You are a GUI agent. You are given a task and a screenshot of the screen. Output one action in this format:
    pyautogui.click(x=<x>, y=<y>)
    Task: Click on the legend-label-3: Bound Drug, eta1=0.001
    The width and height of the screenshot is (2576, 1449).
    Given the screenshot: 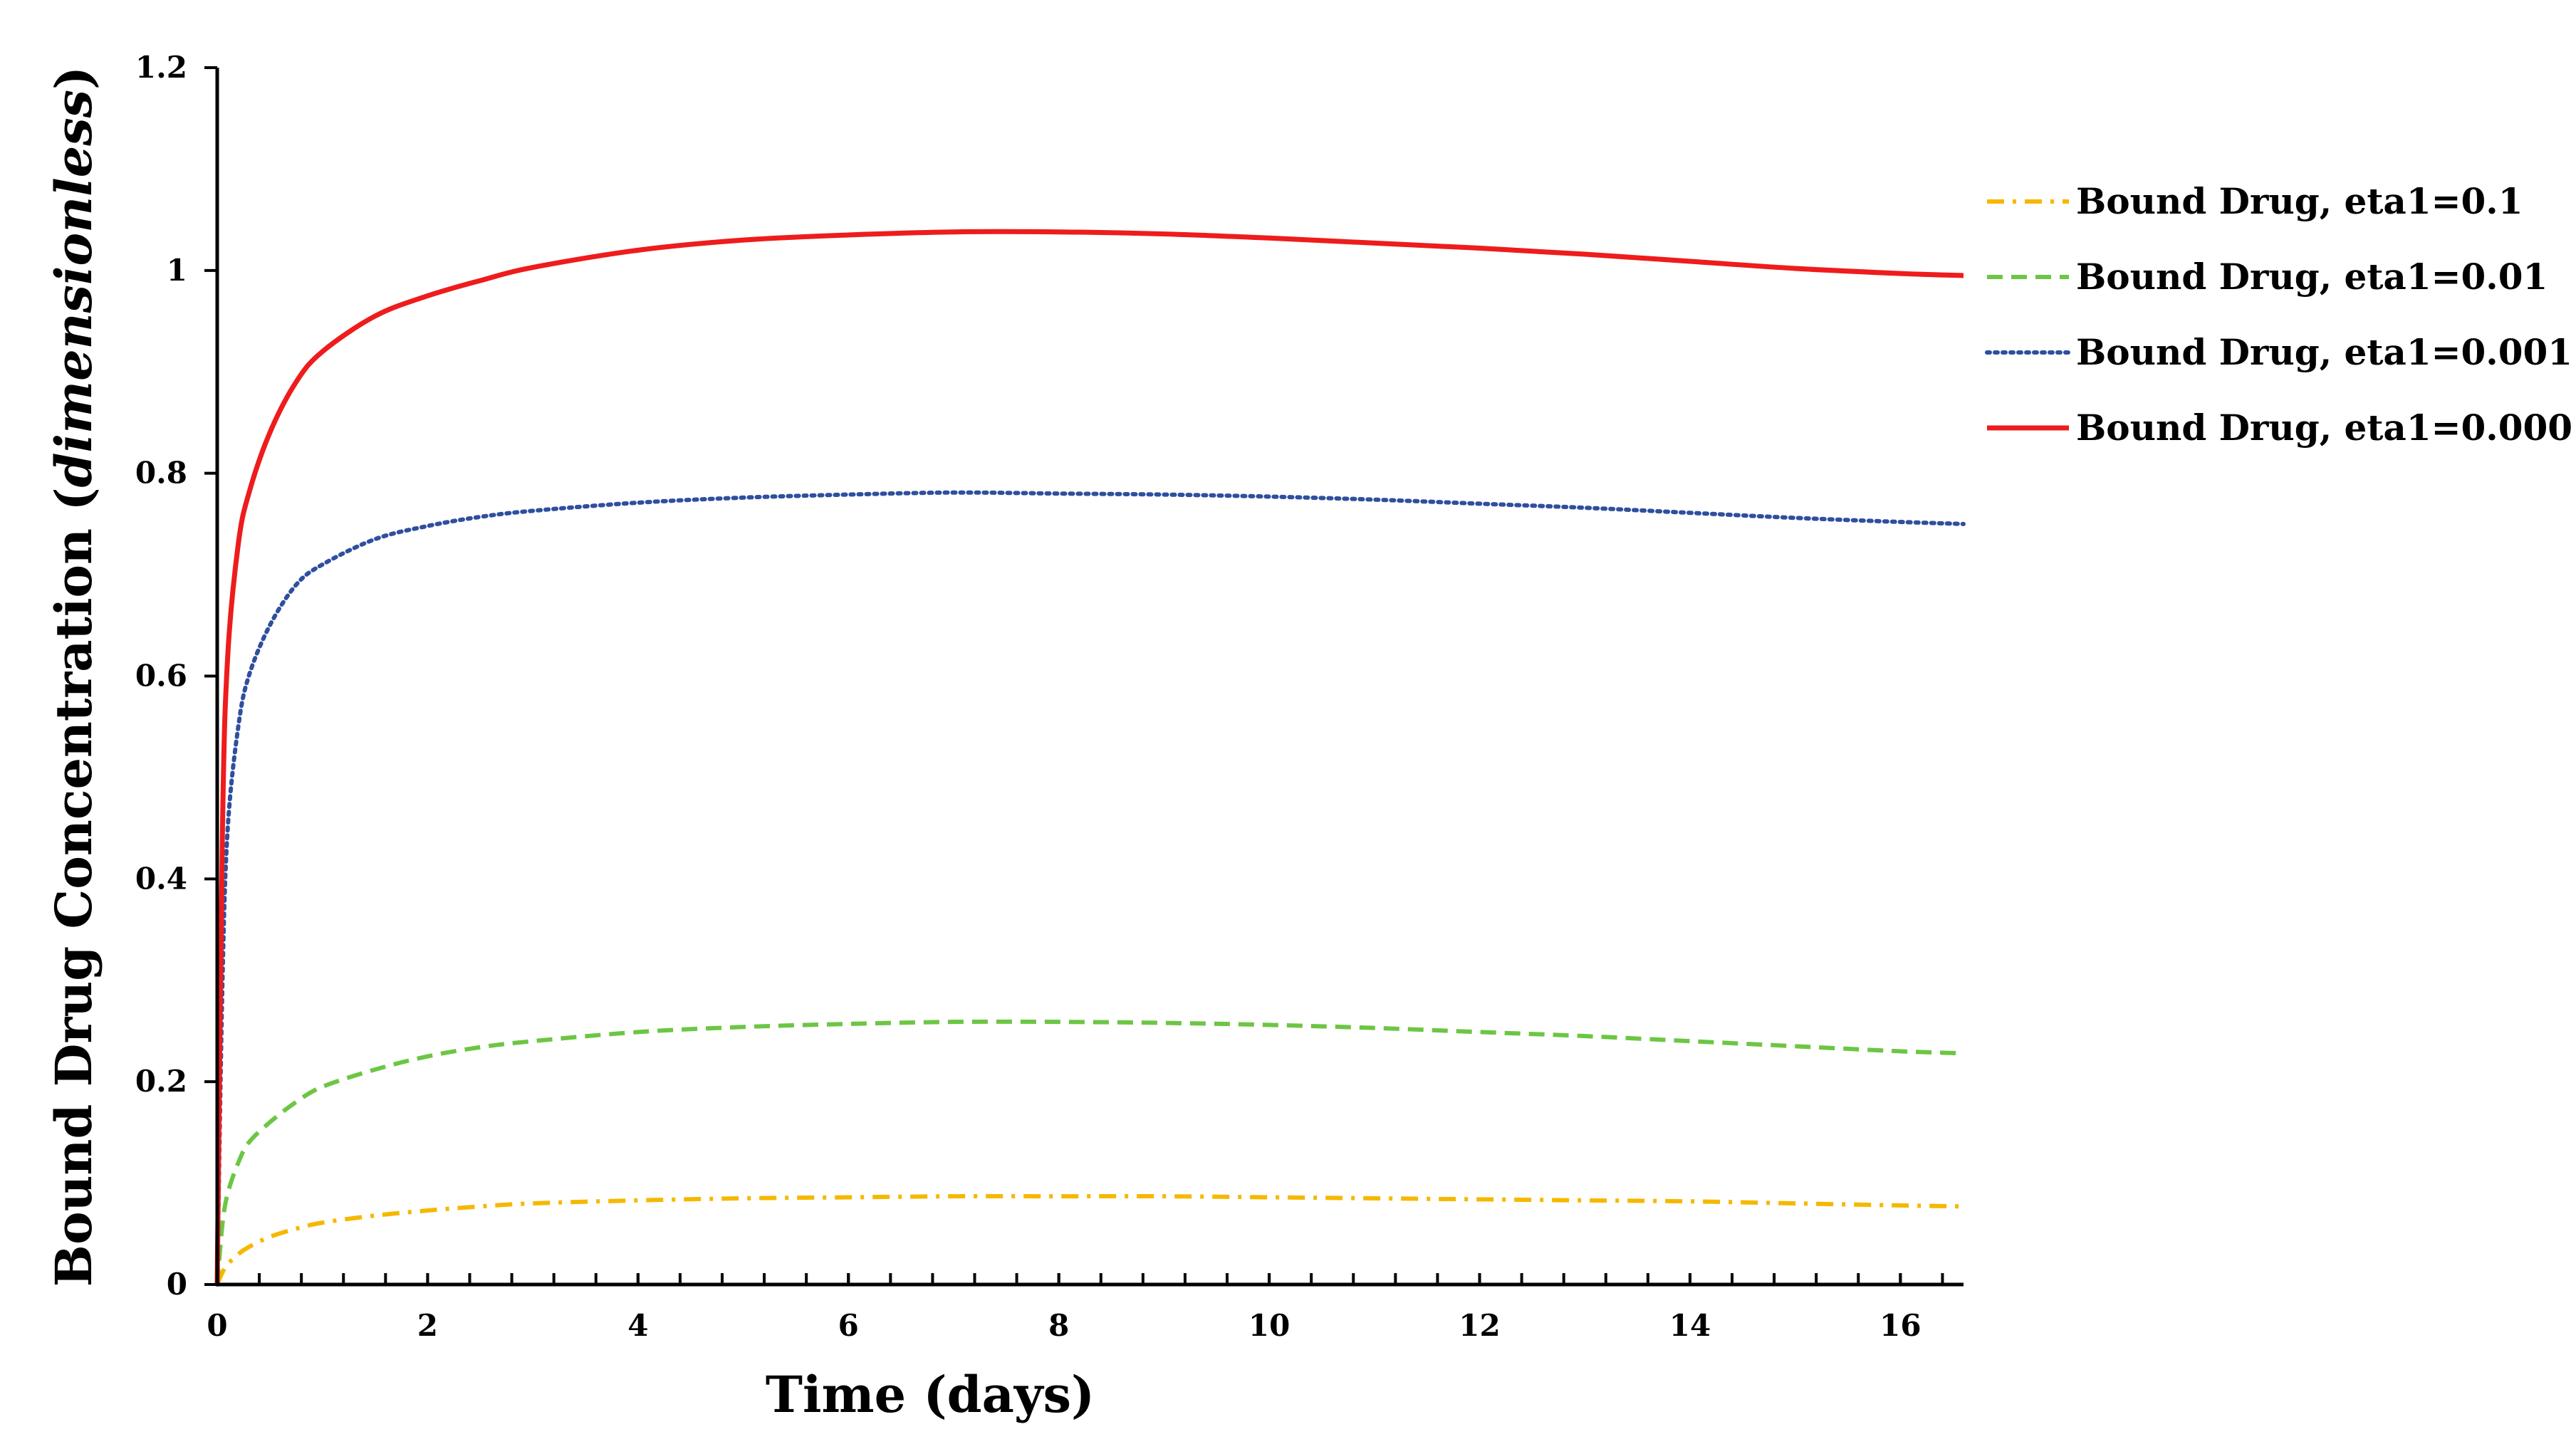 What is the action you would take?
    pyautogui.click(x=2324, y=352)
    